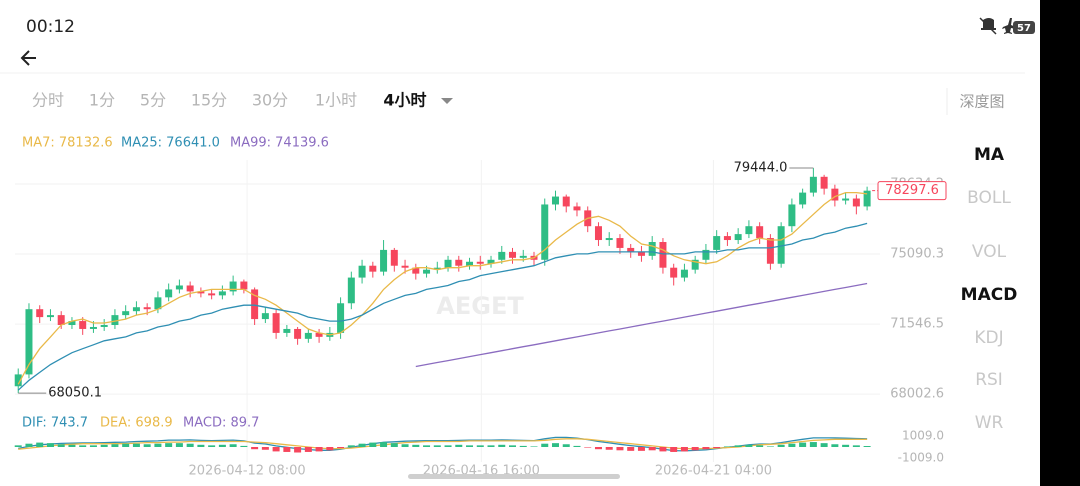 The height and width of the screenshot is (486, 1080). I want to click on timeframe-tab: 30分, so click(270, 100).